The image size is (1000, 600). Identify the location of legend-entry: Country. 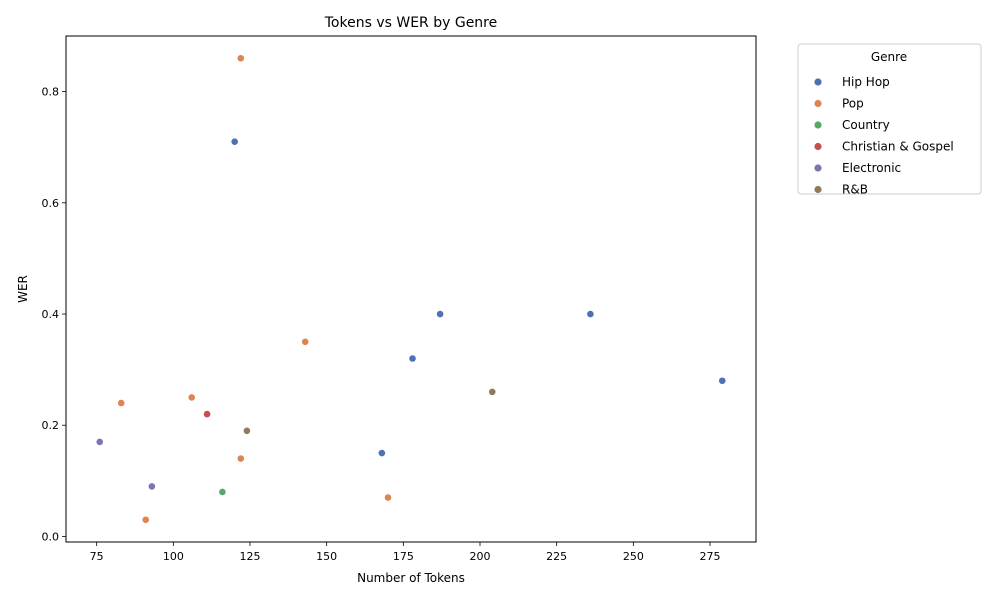
(866, 125).